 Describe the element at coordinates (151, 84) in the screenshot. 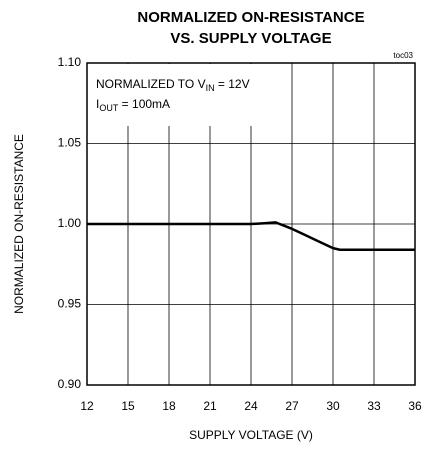

I see `annotation-text: NORMALIZED TO V` at that location.